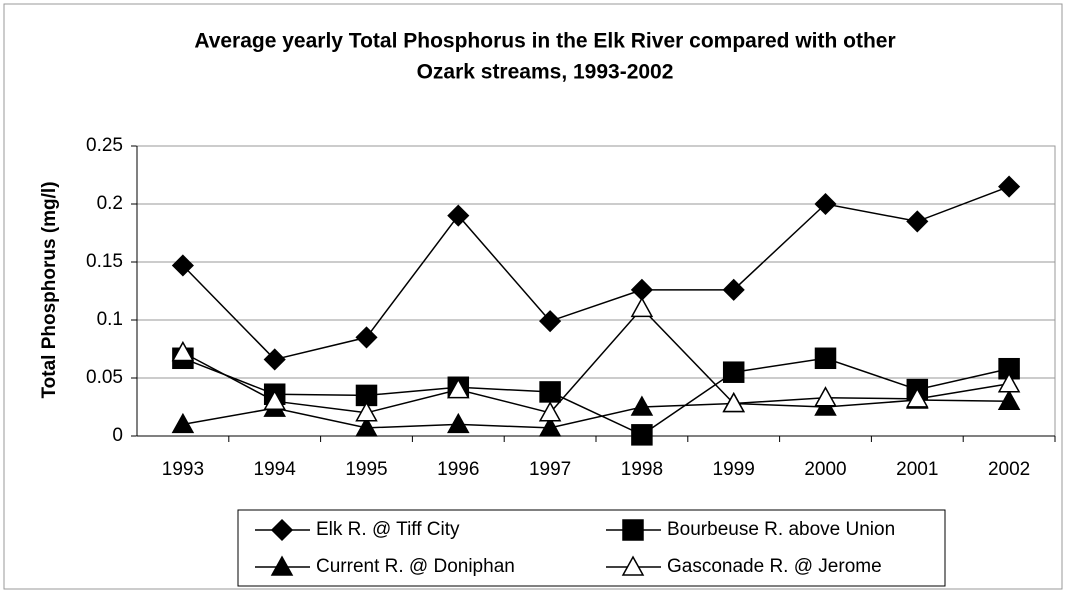  Describe the element at coordinates (734, 469) in the screenshot. I see `x-tick-label: 1999` at that location.